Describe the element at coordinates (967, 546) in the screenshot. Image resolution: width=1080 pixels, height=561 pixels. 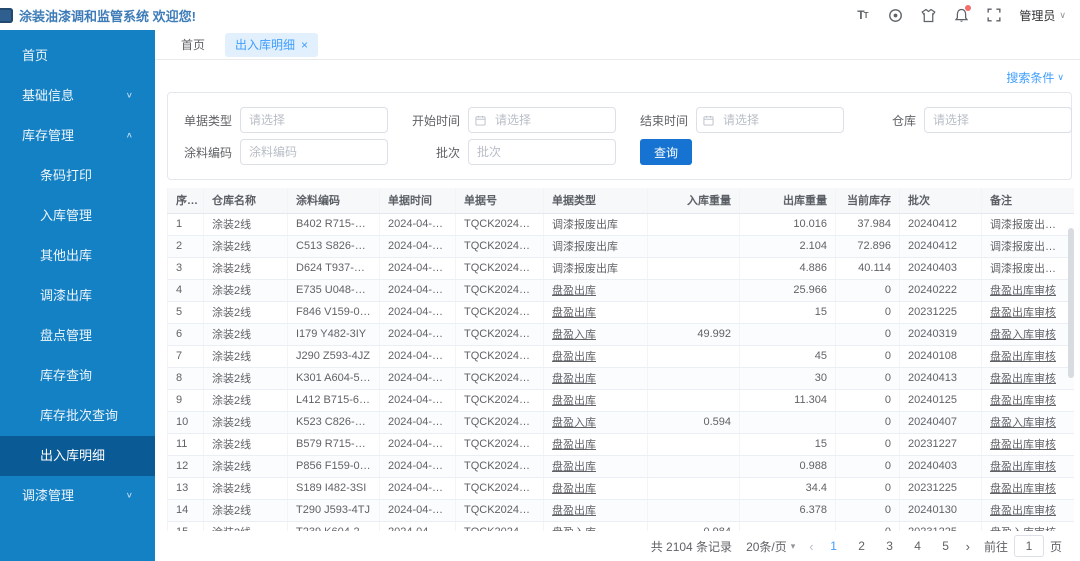
I see `next-page-button: ›` at that location.